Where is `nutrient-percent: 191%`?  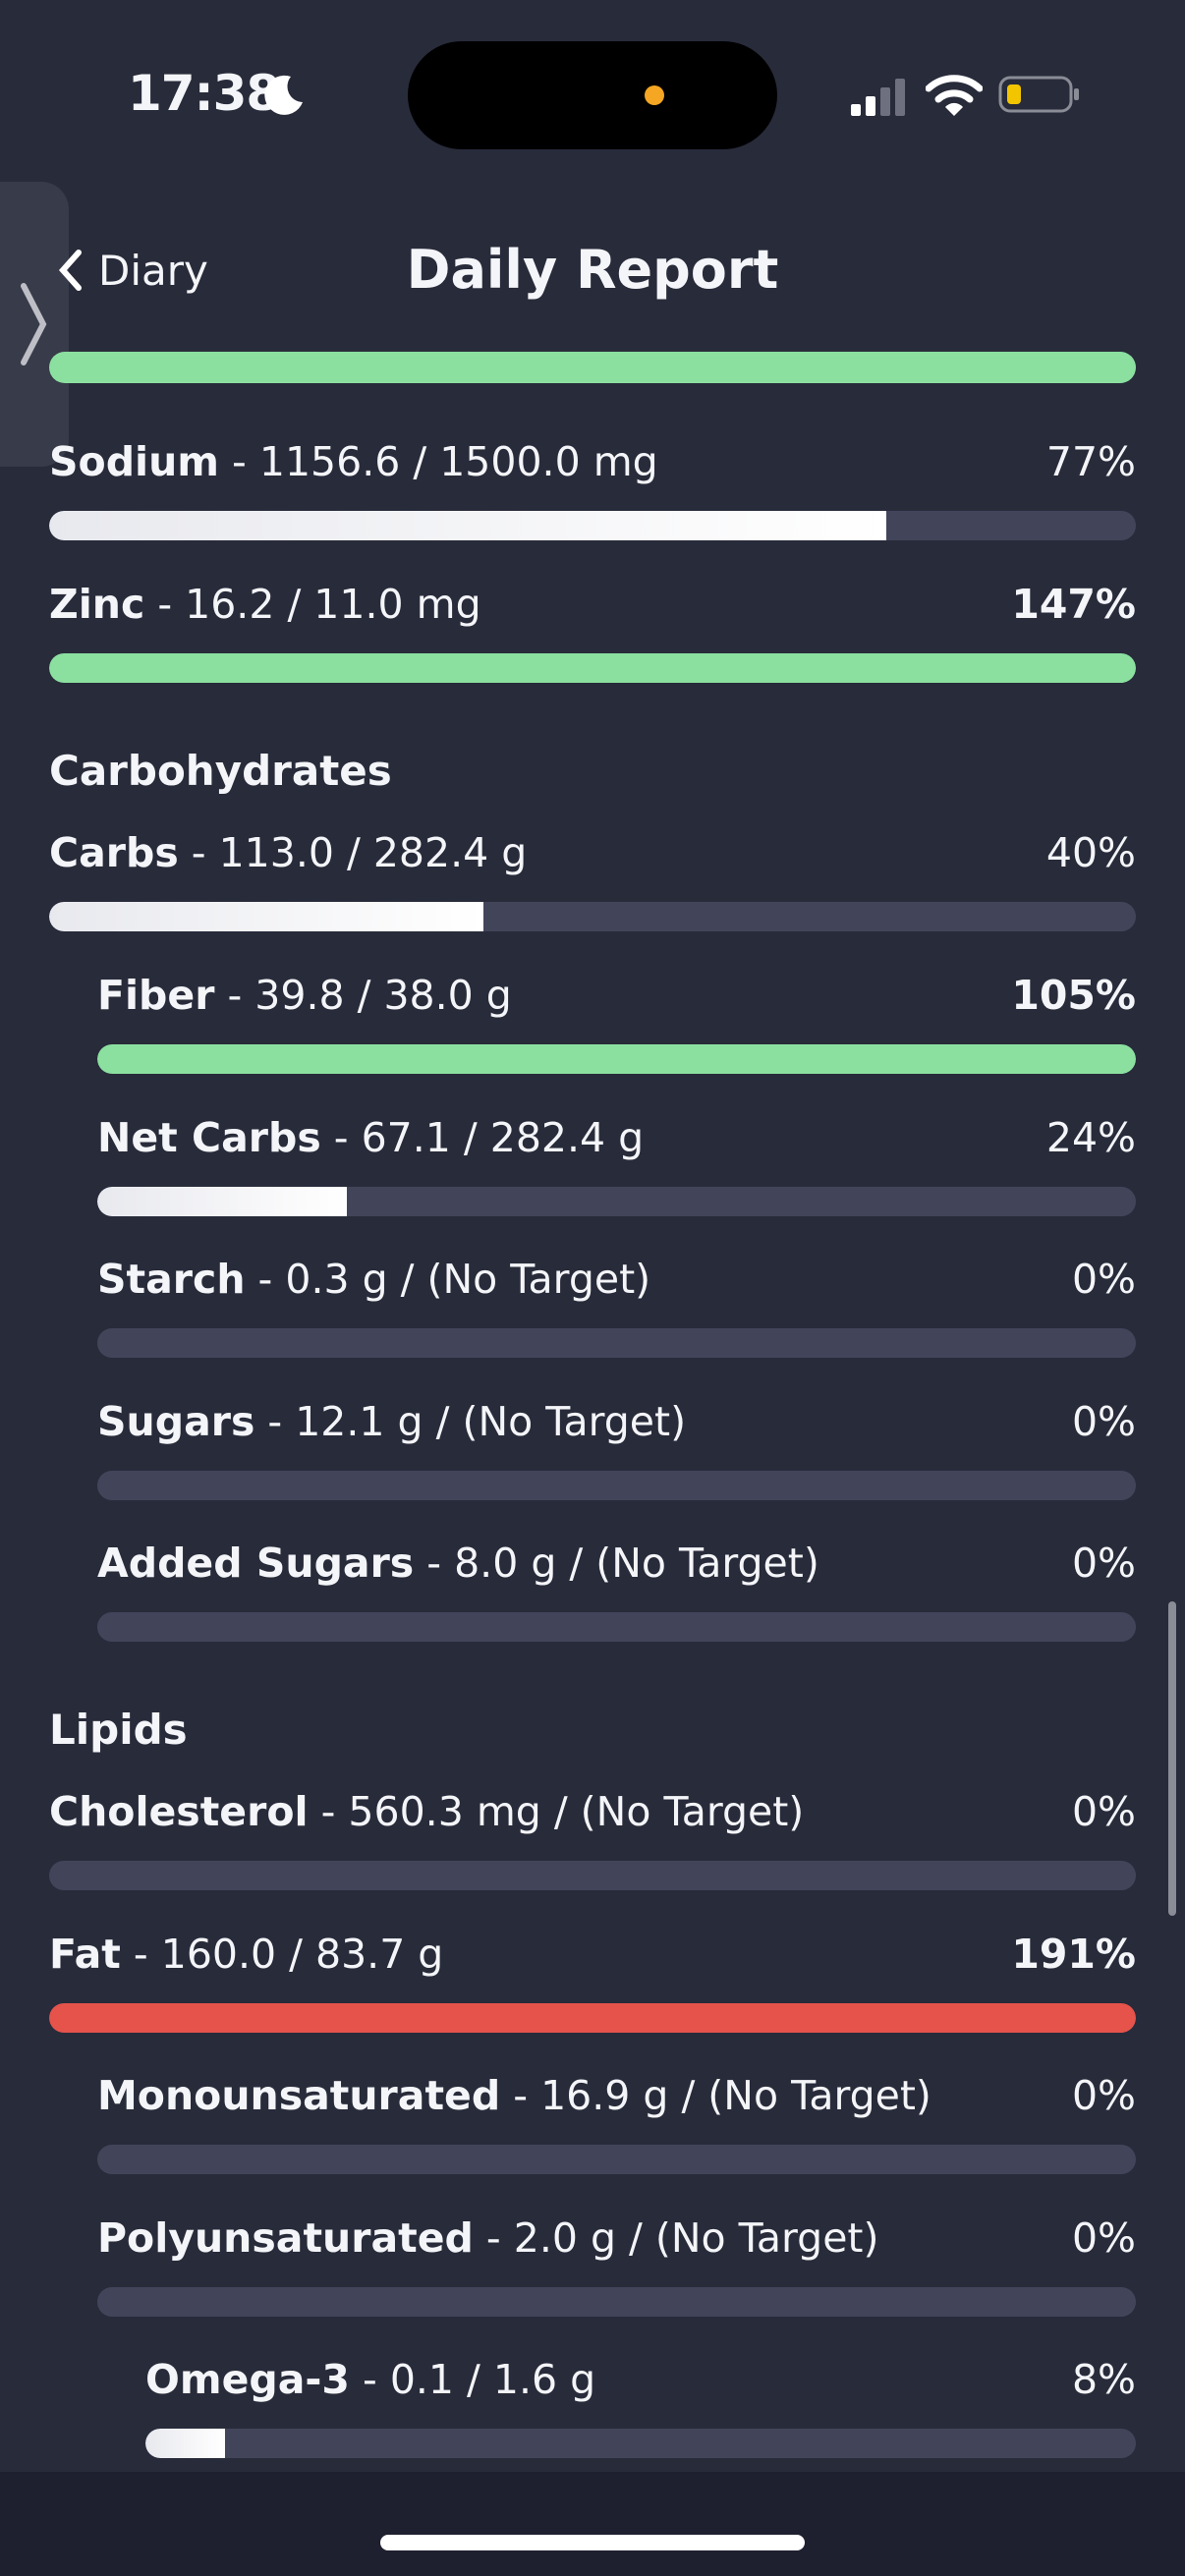 nutrient-percent: 191% is located at coordinates (1073, 1954).